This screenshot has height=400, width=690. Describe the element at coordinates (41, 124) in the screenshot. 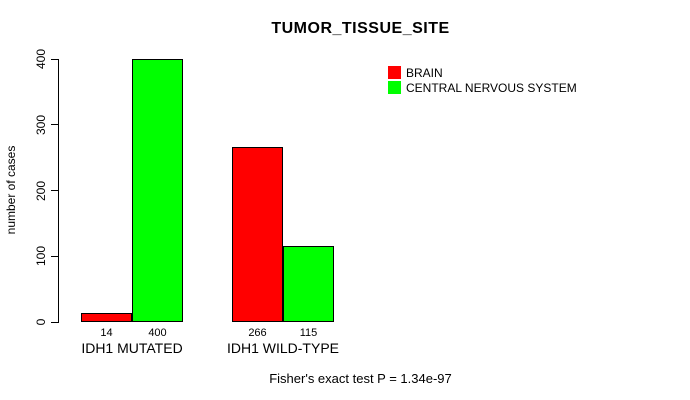

I see `y-tick-label: 300` at that location.